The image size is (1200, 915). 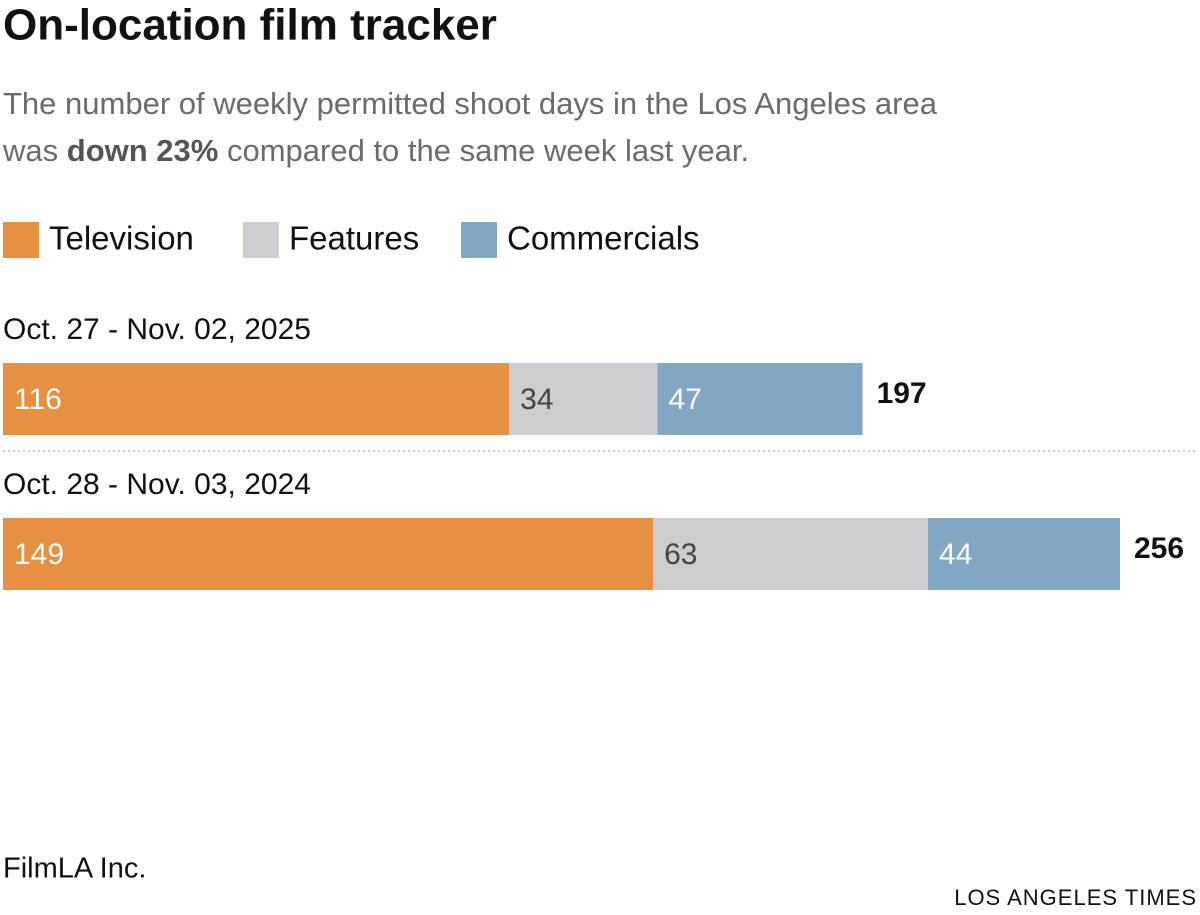 I want to click on value-label: 44, so click(x=955, y=554).